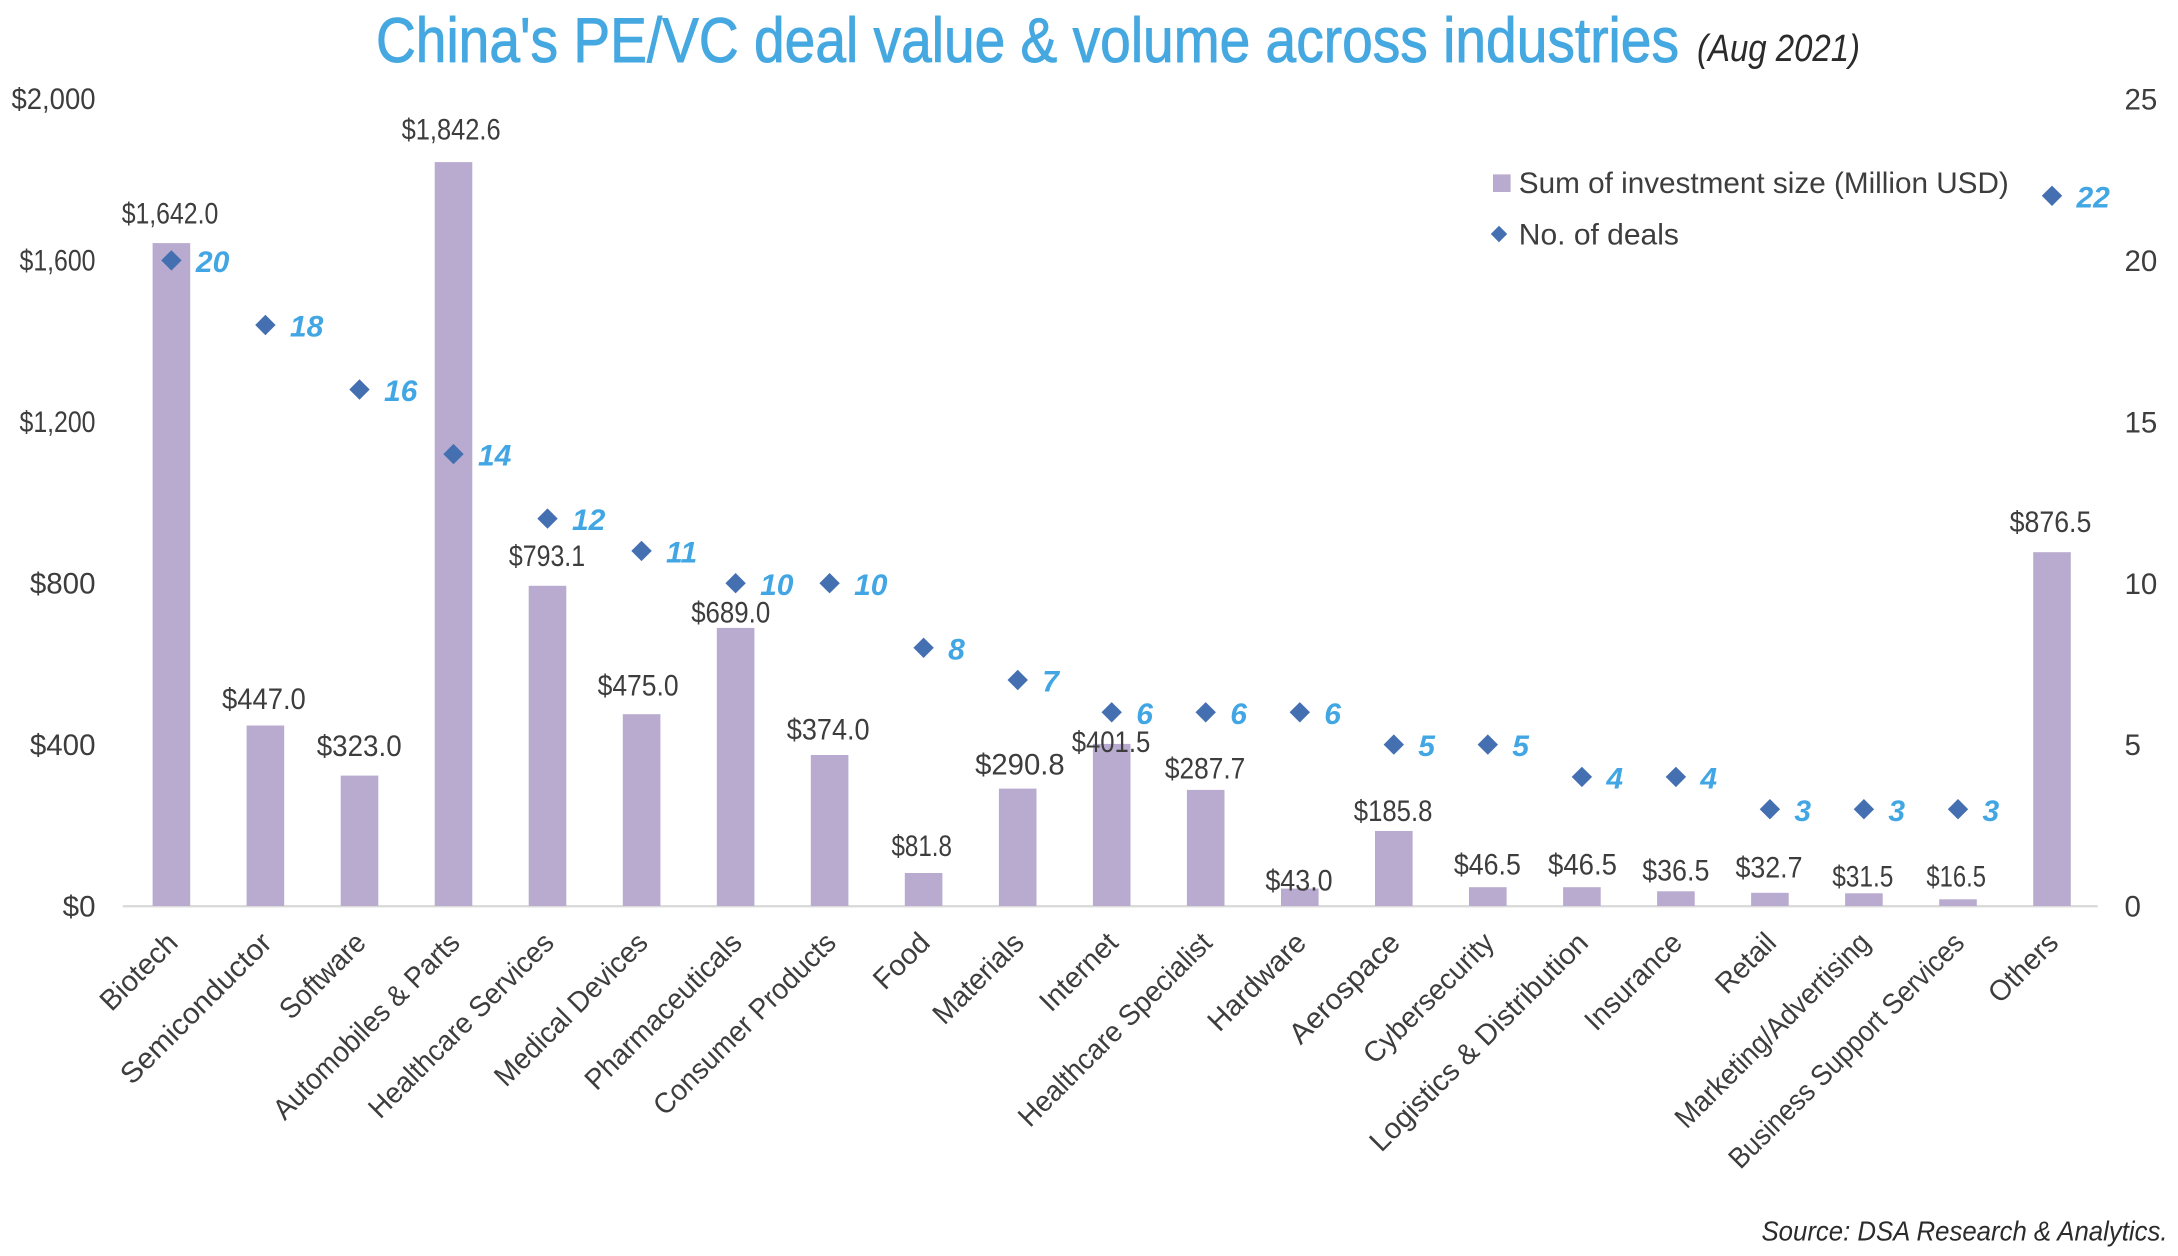  I want to click on svg-text: 7, so click(1051, 682).